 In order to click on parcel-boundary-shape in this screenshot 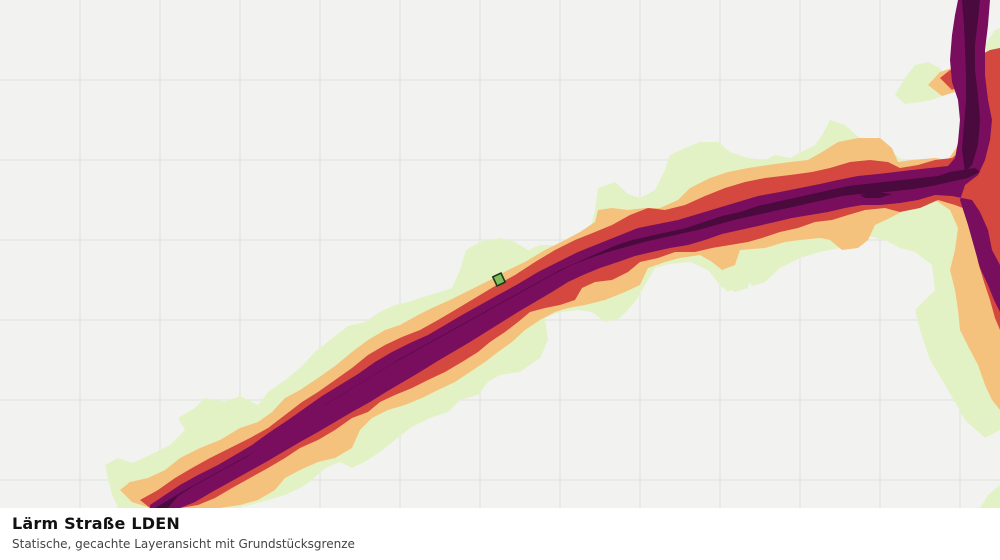, I will do `click(499, 279)`.